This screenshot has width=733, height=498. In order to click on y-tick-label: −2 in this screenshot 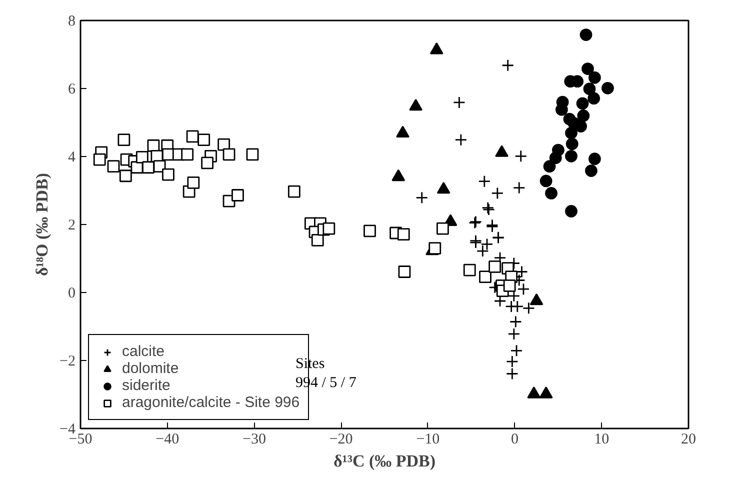, I will do `click(68, 362)`.